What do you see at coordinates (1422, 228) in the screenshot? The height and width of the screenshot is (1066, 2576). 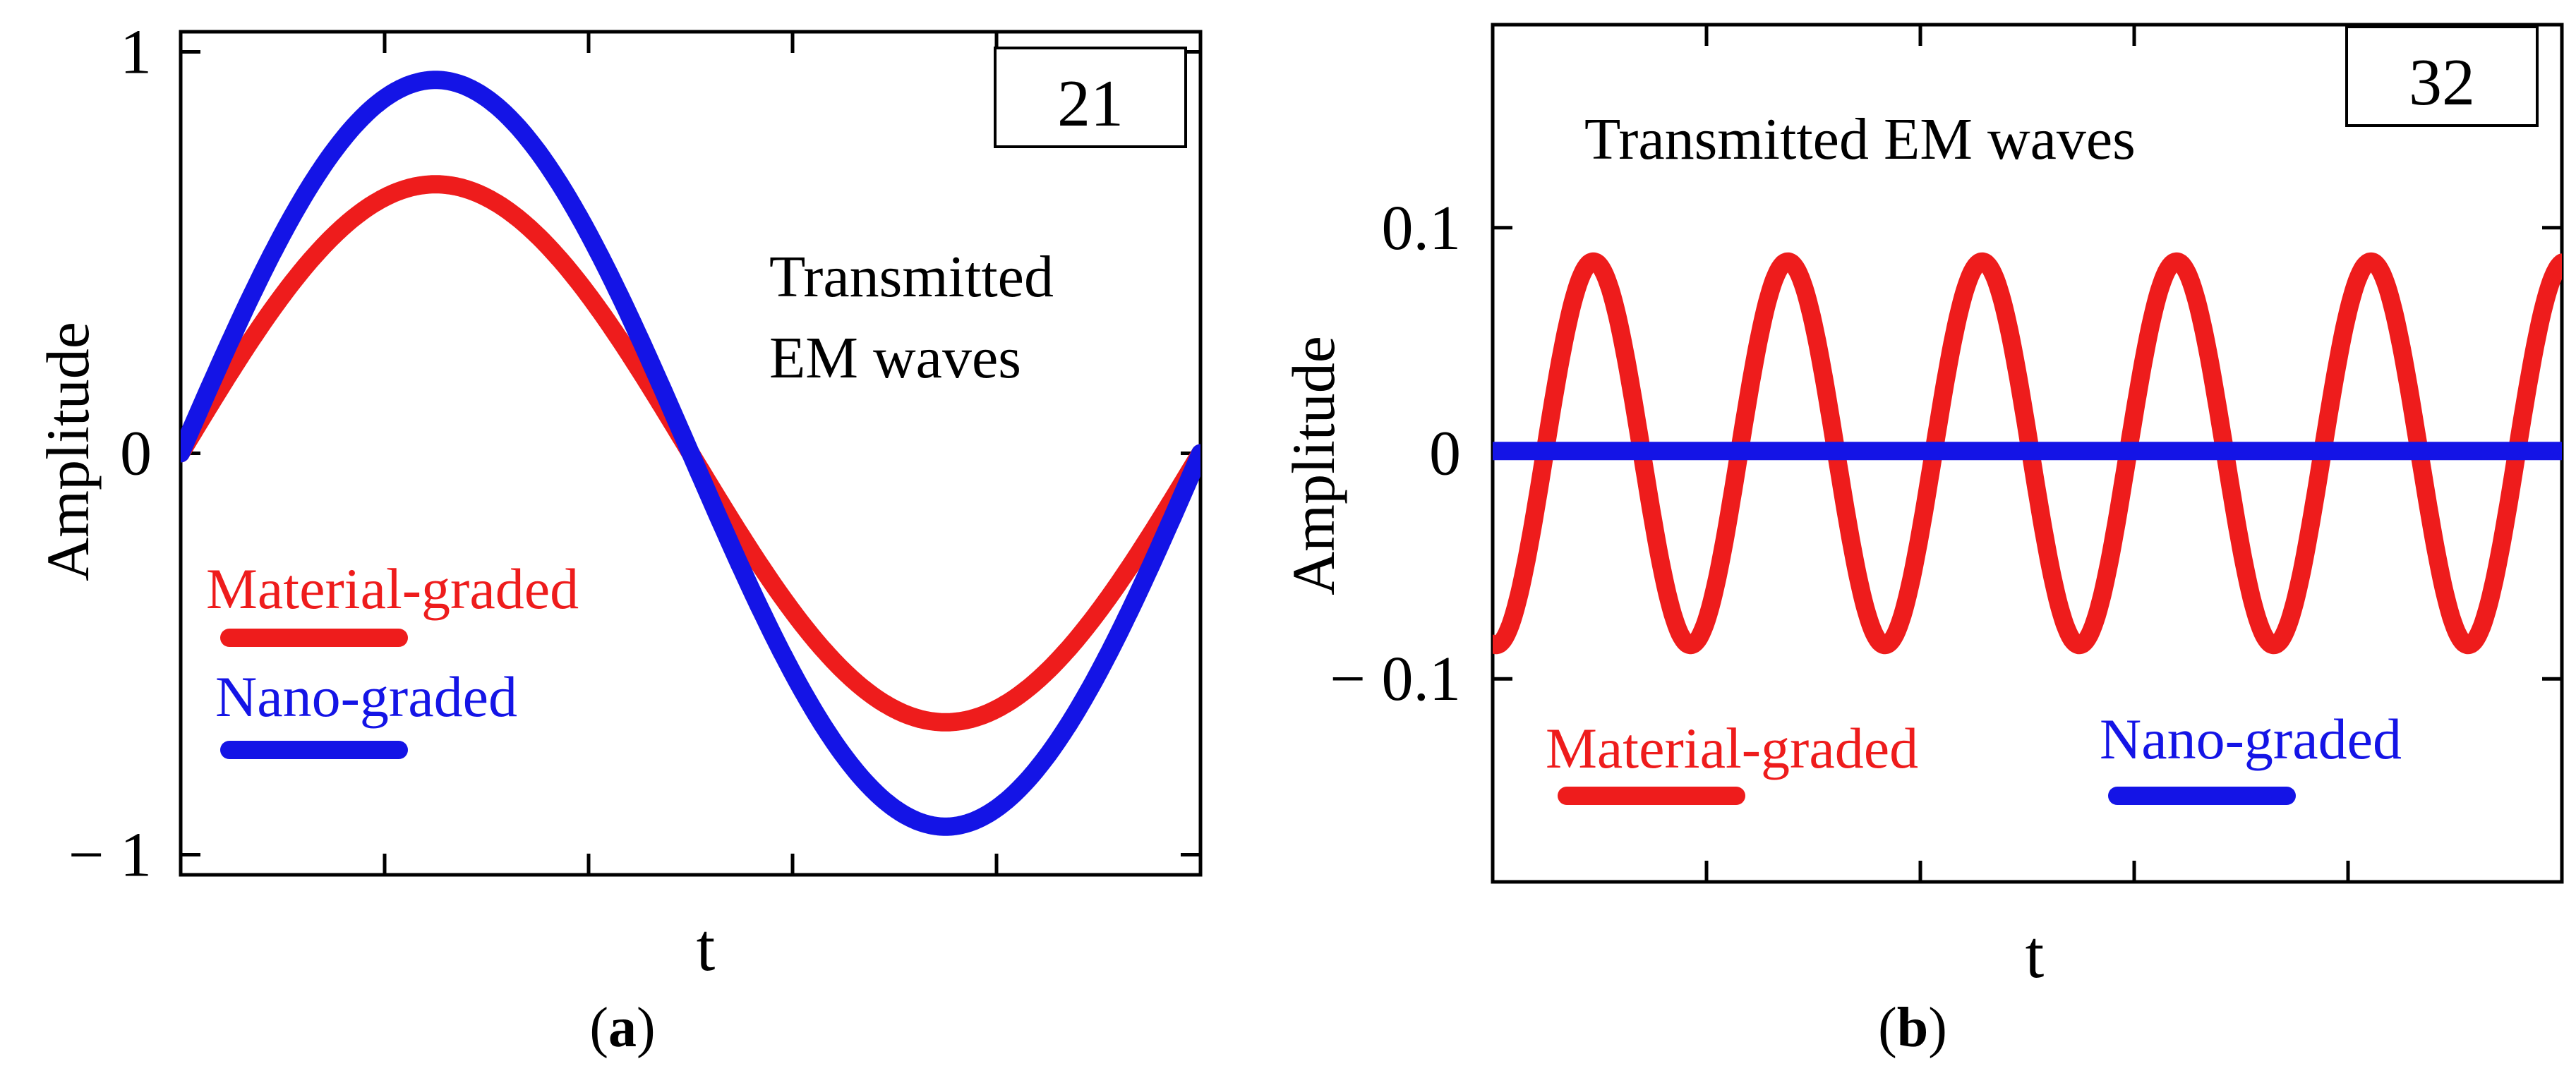 I see `y-tick-label-b-0: 0.1` at bounding box center [1422, 228].